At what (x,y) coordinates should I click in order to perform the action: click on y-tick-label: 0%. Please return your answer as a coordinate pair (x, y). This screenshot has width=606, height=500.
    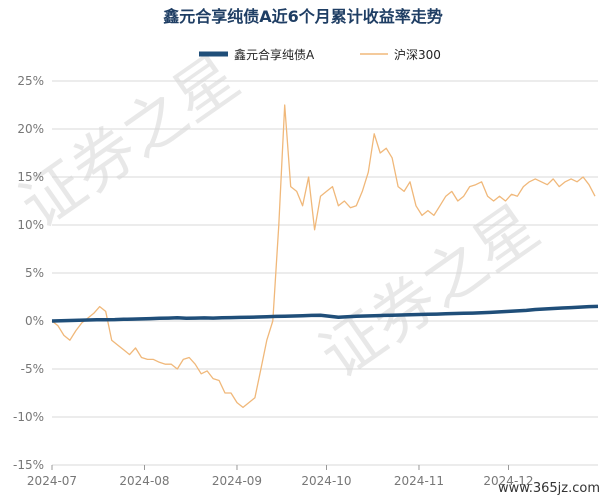
    Looking at the image, I should click on (34, 321).